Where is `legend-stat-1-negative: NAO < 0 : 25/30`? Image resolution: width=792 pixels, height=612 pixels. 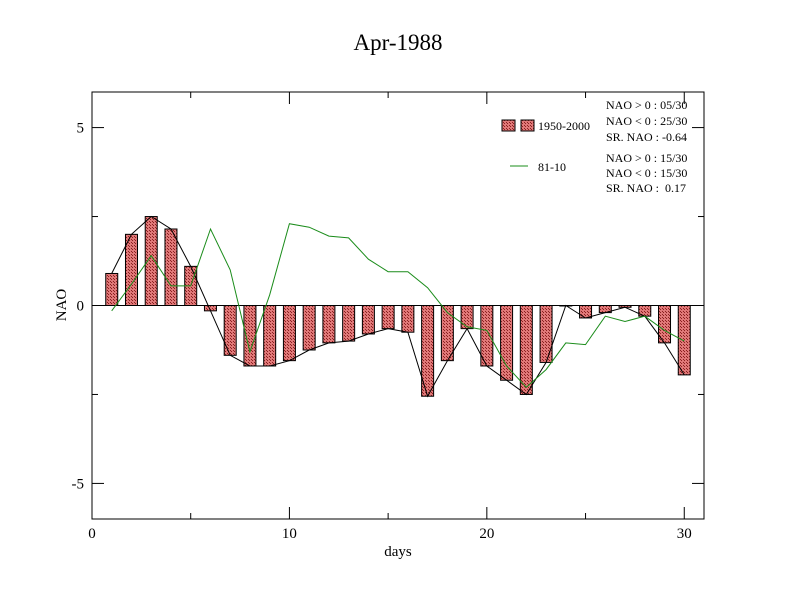
legend-stat-1-negative: NAO < 0 : 25/30 is located at coordinates (646, 121).